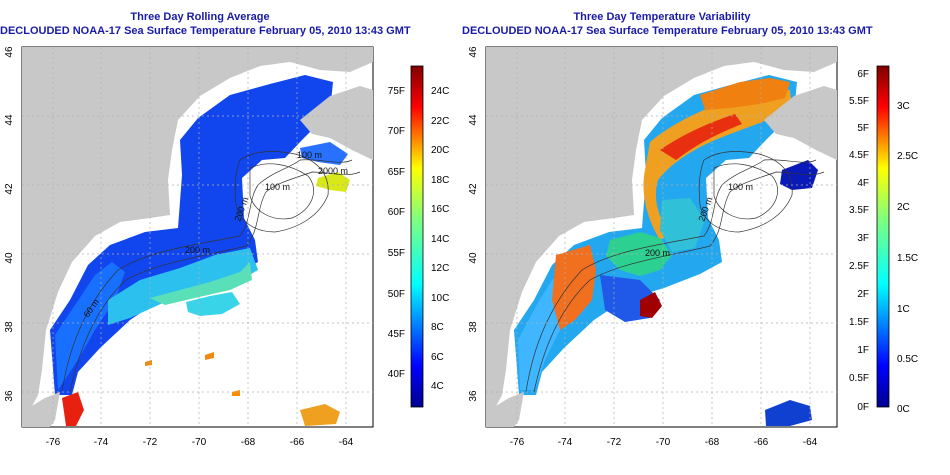 This screenshot has width=950, height=475. Describe the element at coordinates (396, 172) in the screenshot. I see `colorbar-f-label: 65F` at that location.